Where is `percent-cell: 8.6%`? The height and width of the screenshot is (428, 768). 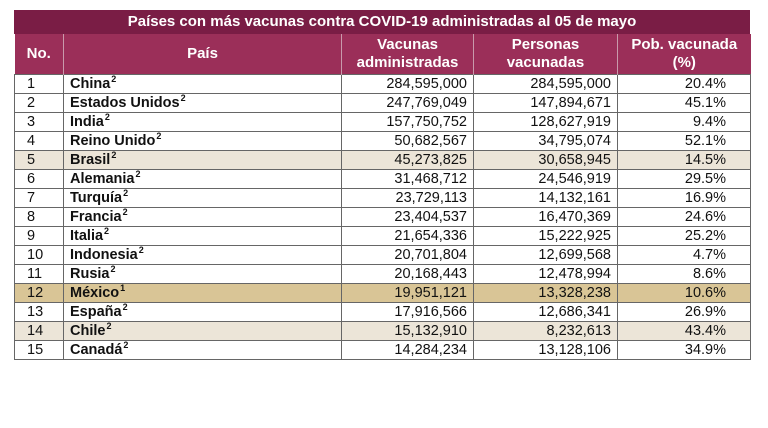
percent-cell: 8.6% is located at coordinates (684, 274).